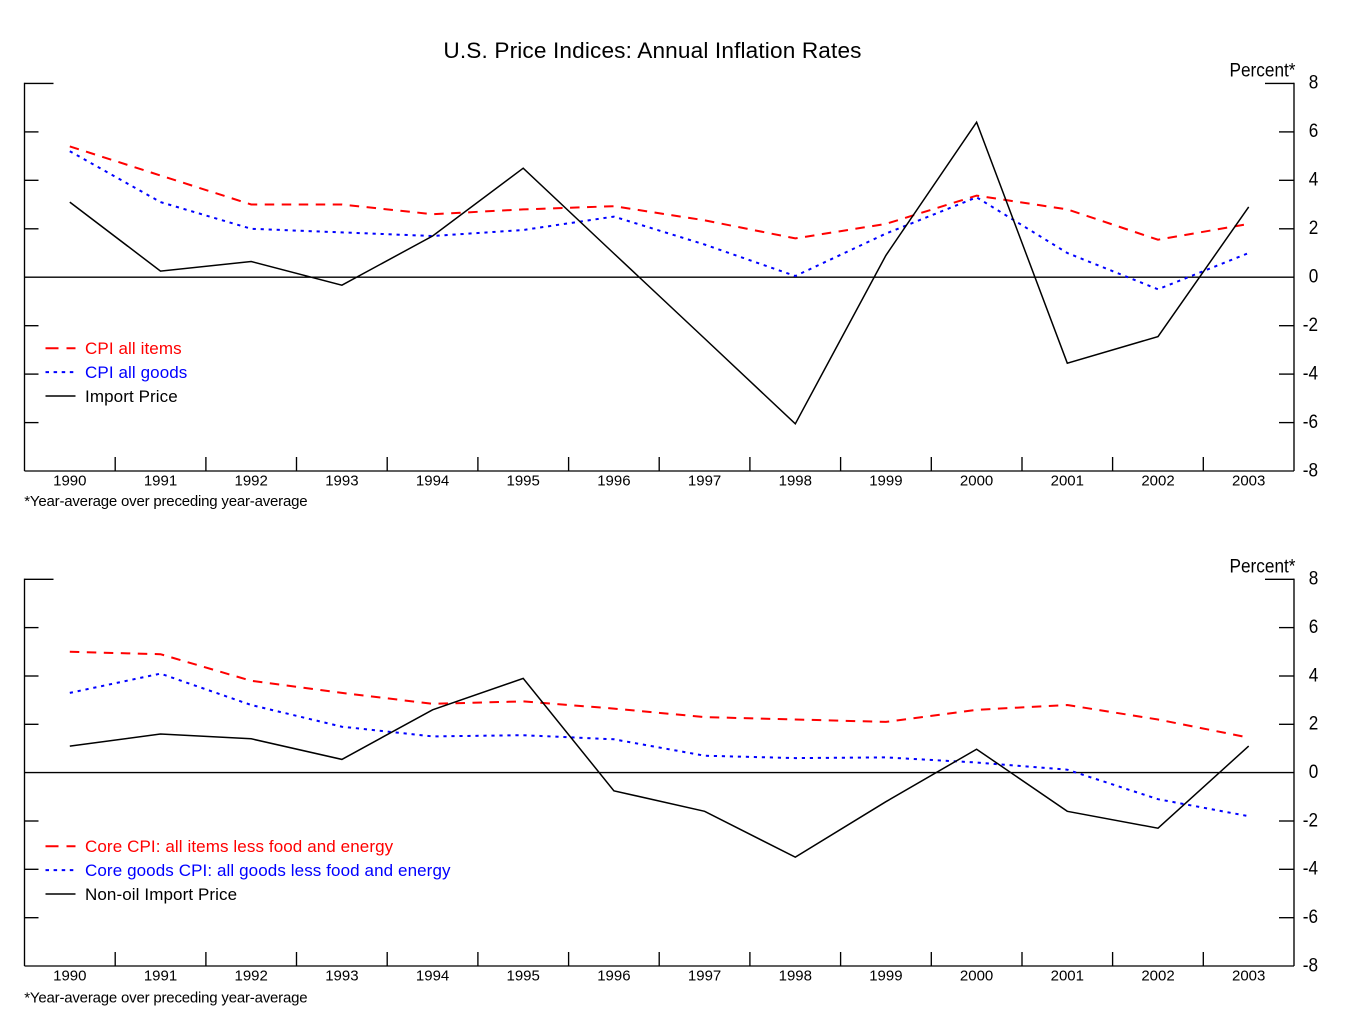 The width and height of the screenshot is (1352, 1027). I want to click on svg-text: Import Price, so click(131, 396).